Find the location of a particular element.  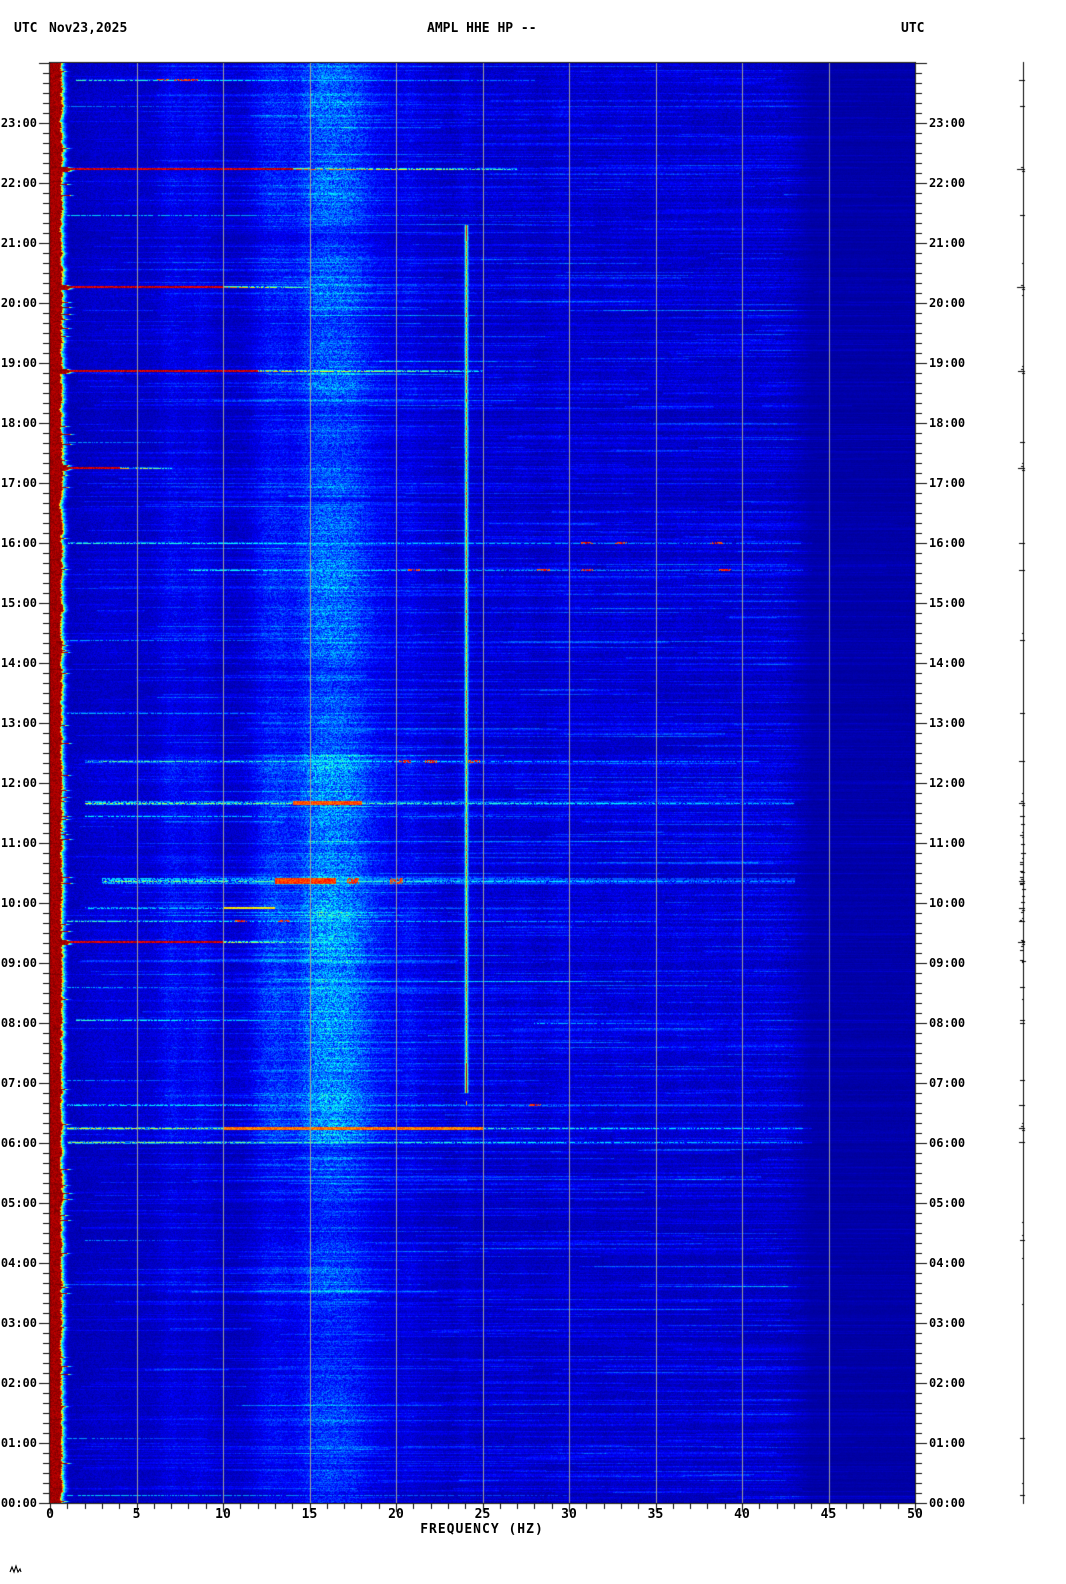

time-label-left: 07:00 is located at coordinates (18, 1083).